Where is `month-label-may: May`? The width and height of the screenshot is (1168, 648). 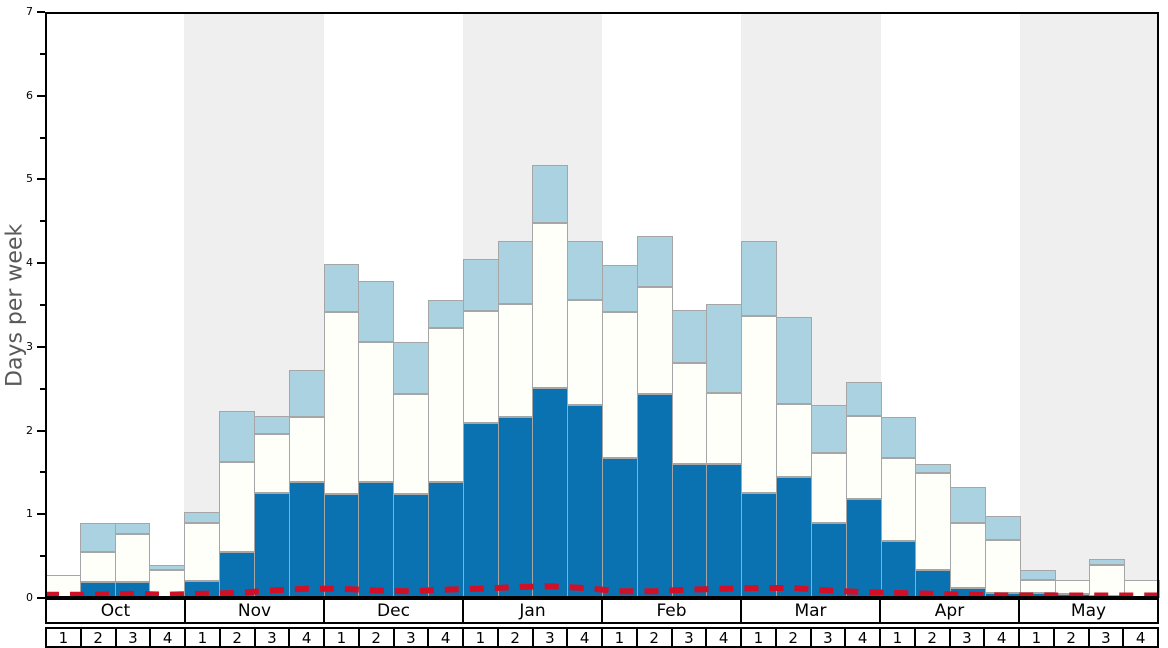 month-label-may: May is located at coordinates (1087, 611).